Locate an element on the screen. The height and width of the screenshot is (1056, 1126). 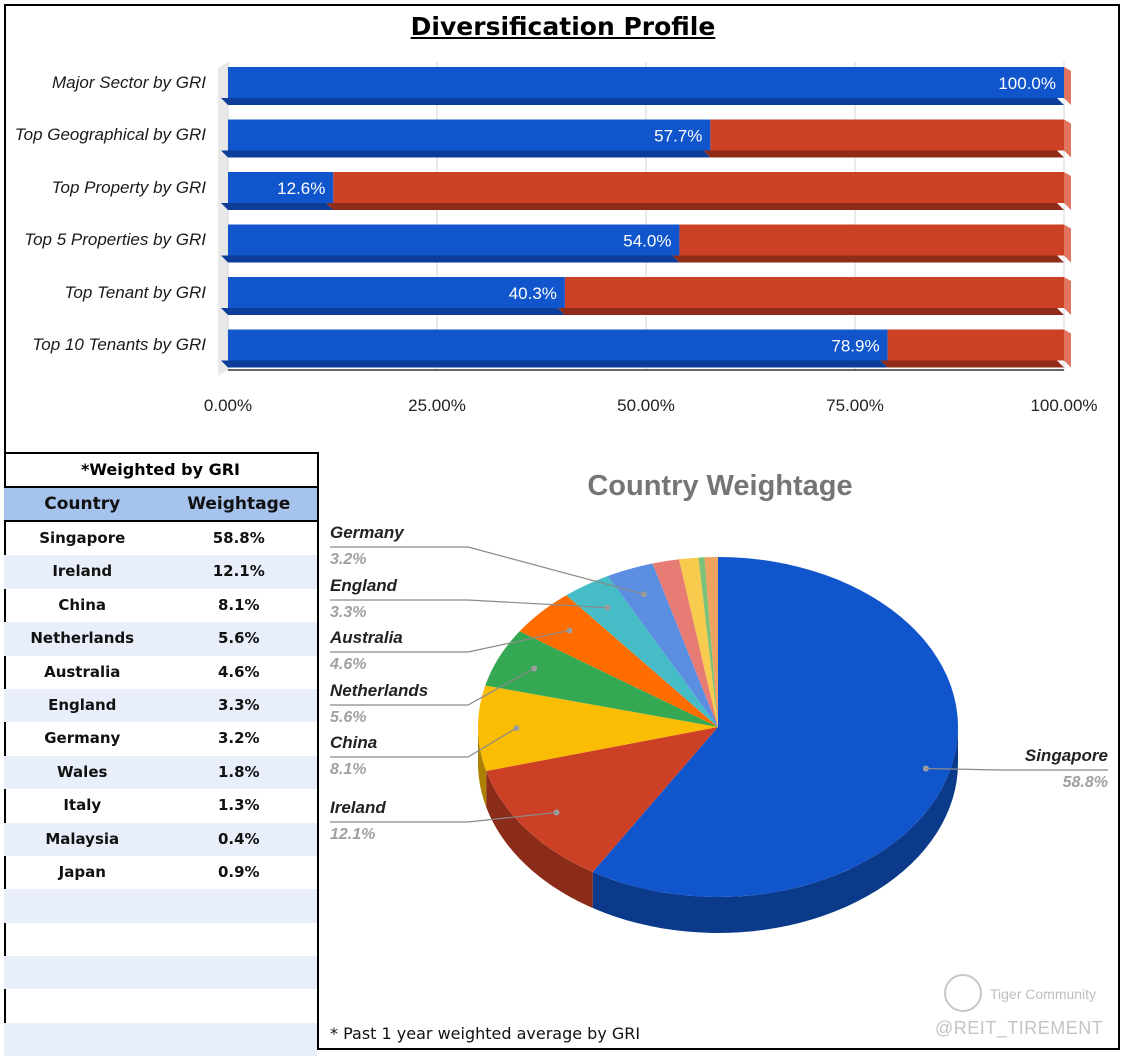
pie-label-percent: 3.3% is located at coordinates (348, 612).